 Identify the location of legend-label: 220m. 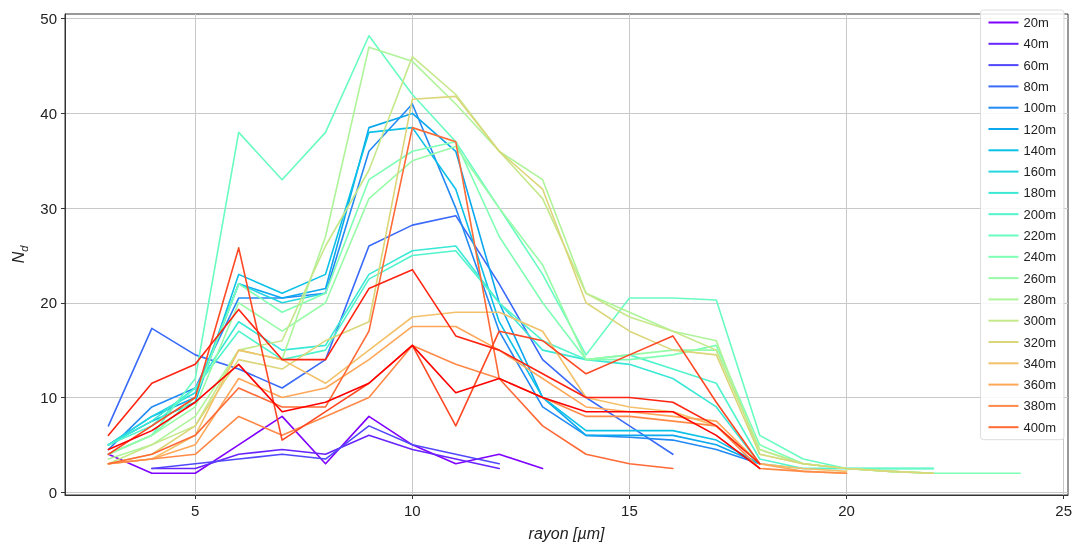
(1040, 235).